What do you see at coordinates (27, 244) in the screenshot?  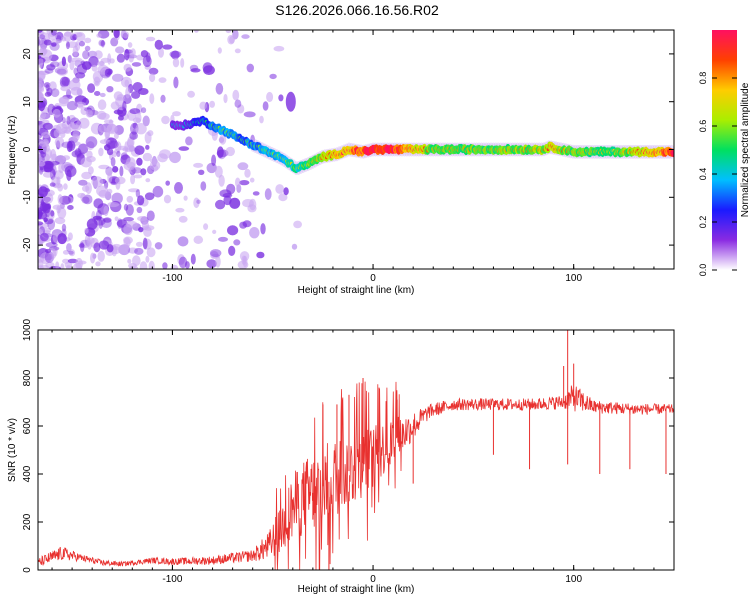 I see `spectrogram-ytick-label: -20` at bounding box center [27, 244].